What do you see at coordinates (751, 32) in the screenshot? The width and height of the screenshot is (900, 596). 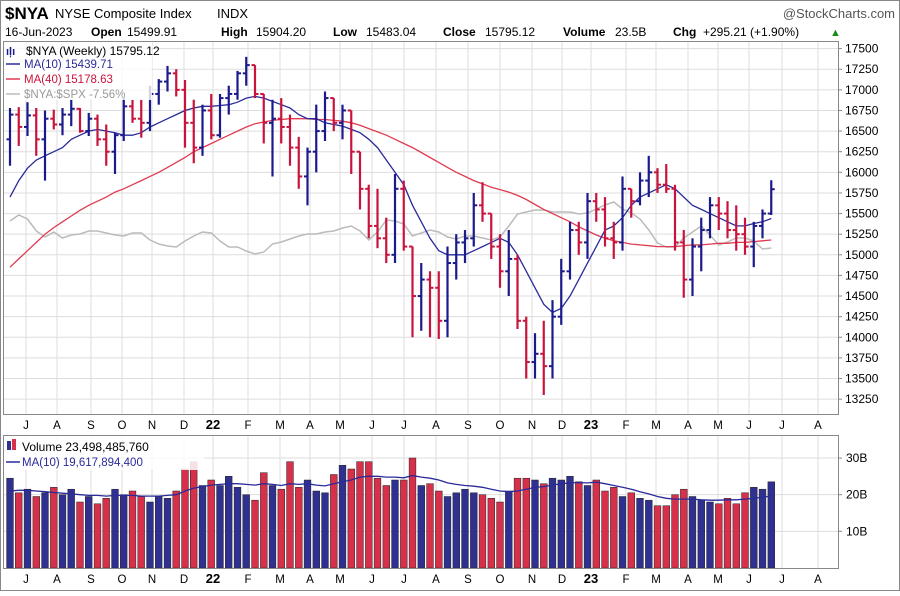 I see `chg-value: +295.21 (+1.90%)` at bounding box center [751, 32].